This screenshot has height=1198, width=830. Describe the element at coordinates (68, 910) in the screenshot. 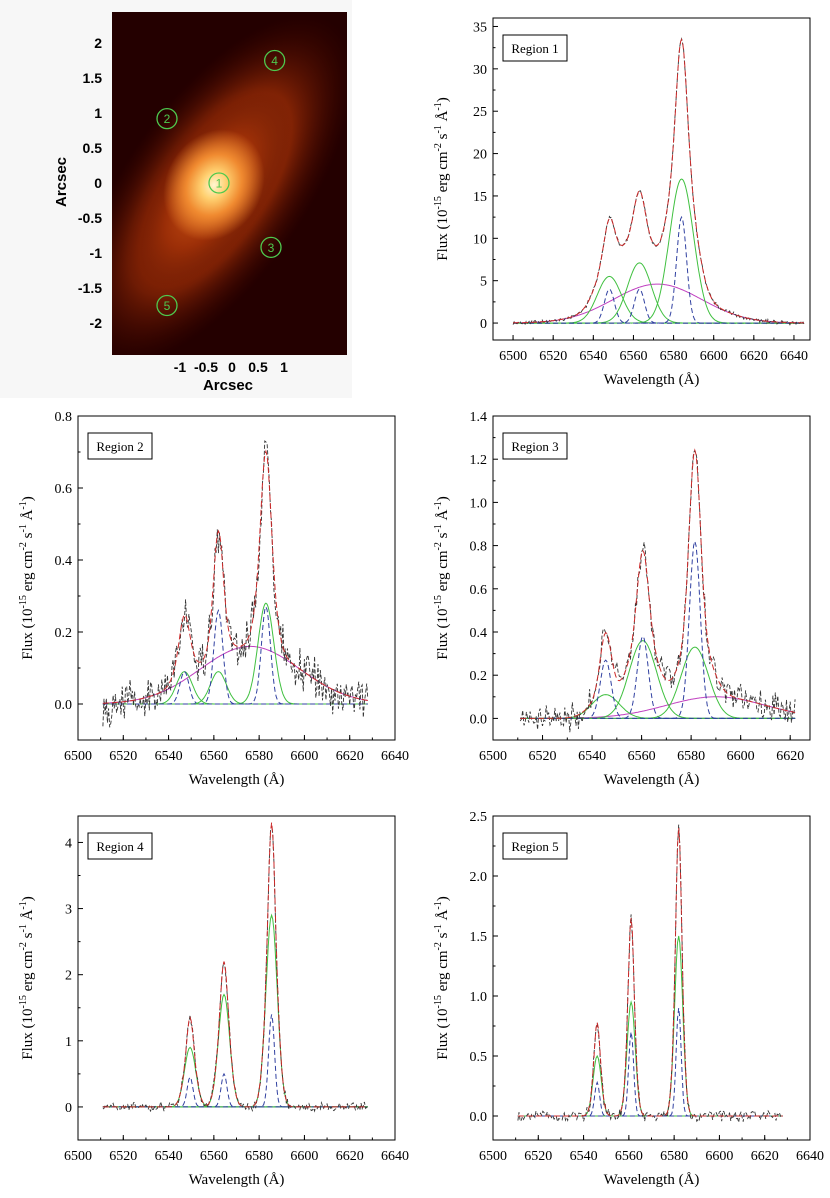

I see `y-tick-label: 3` at that location.